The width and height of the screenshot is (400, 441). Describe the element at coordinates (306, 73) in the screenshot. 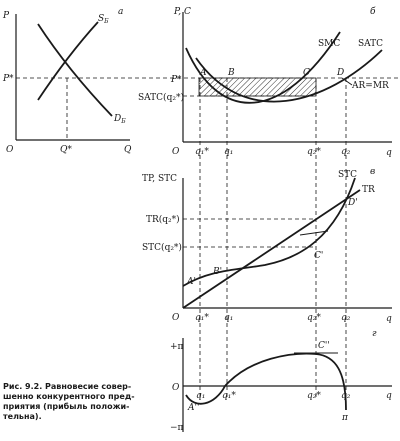

I see `point-c: C` at that location.